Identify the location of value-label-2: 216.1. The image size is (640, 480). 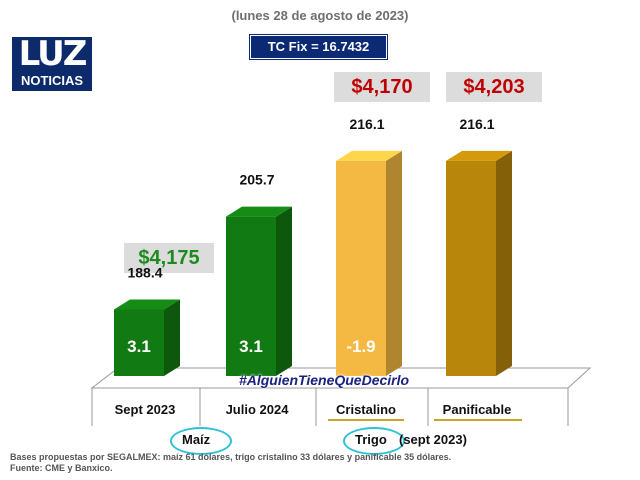
(366, 124).